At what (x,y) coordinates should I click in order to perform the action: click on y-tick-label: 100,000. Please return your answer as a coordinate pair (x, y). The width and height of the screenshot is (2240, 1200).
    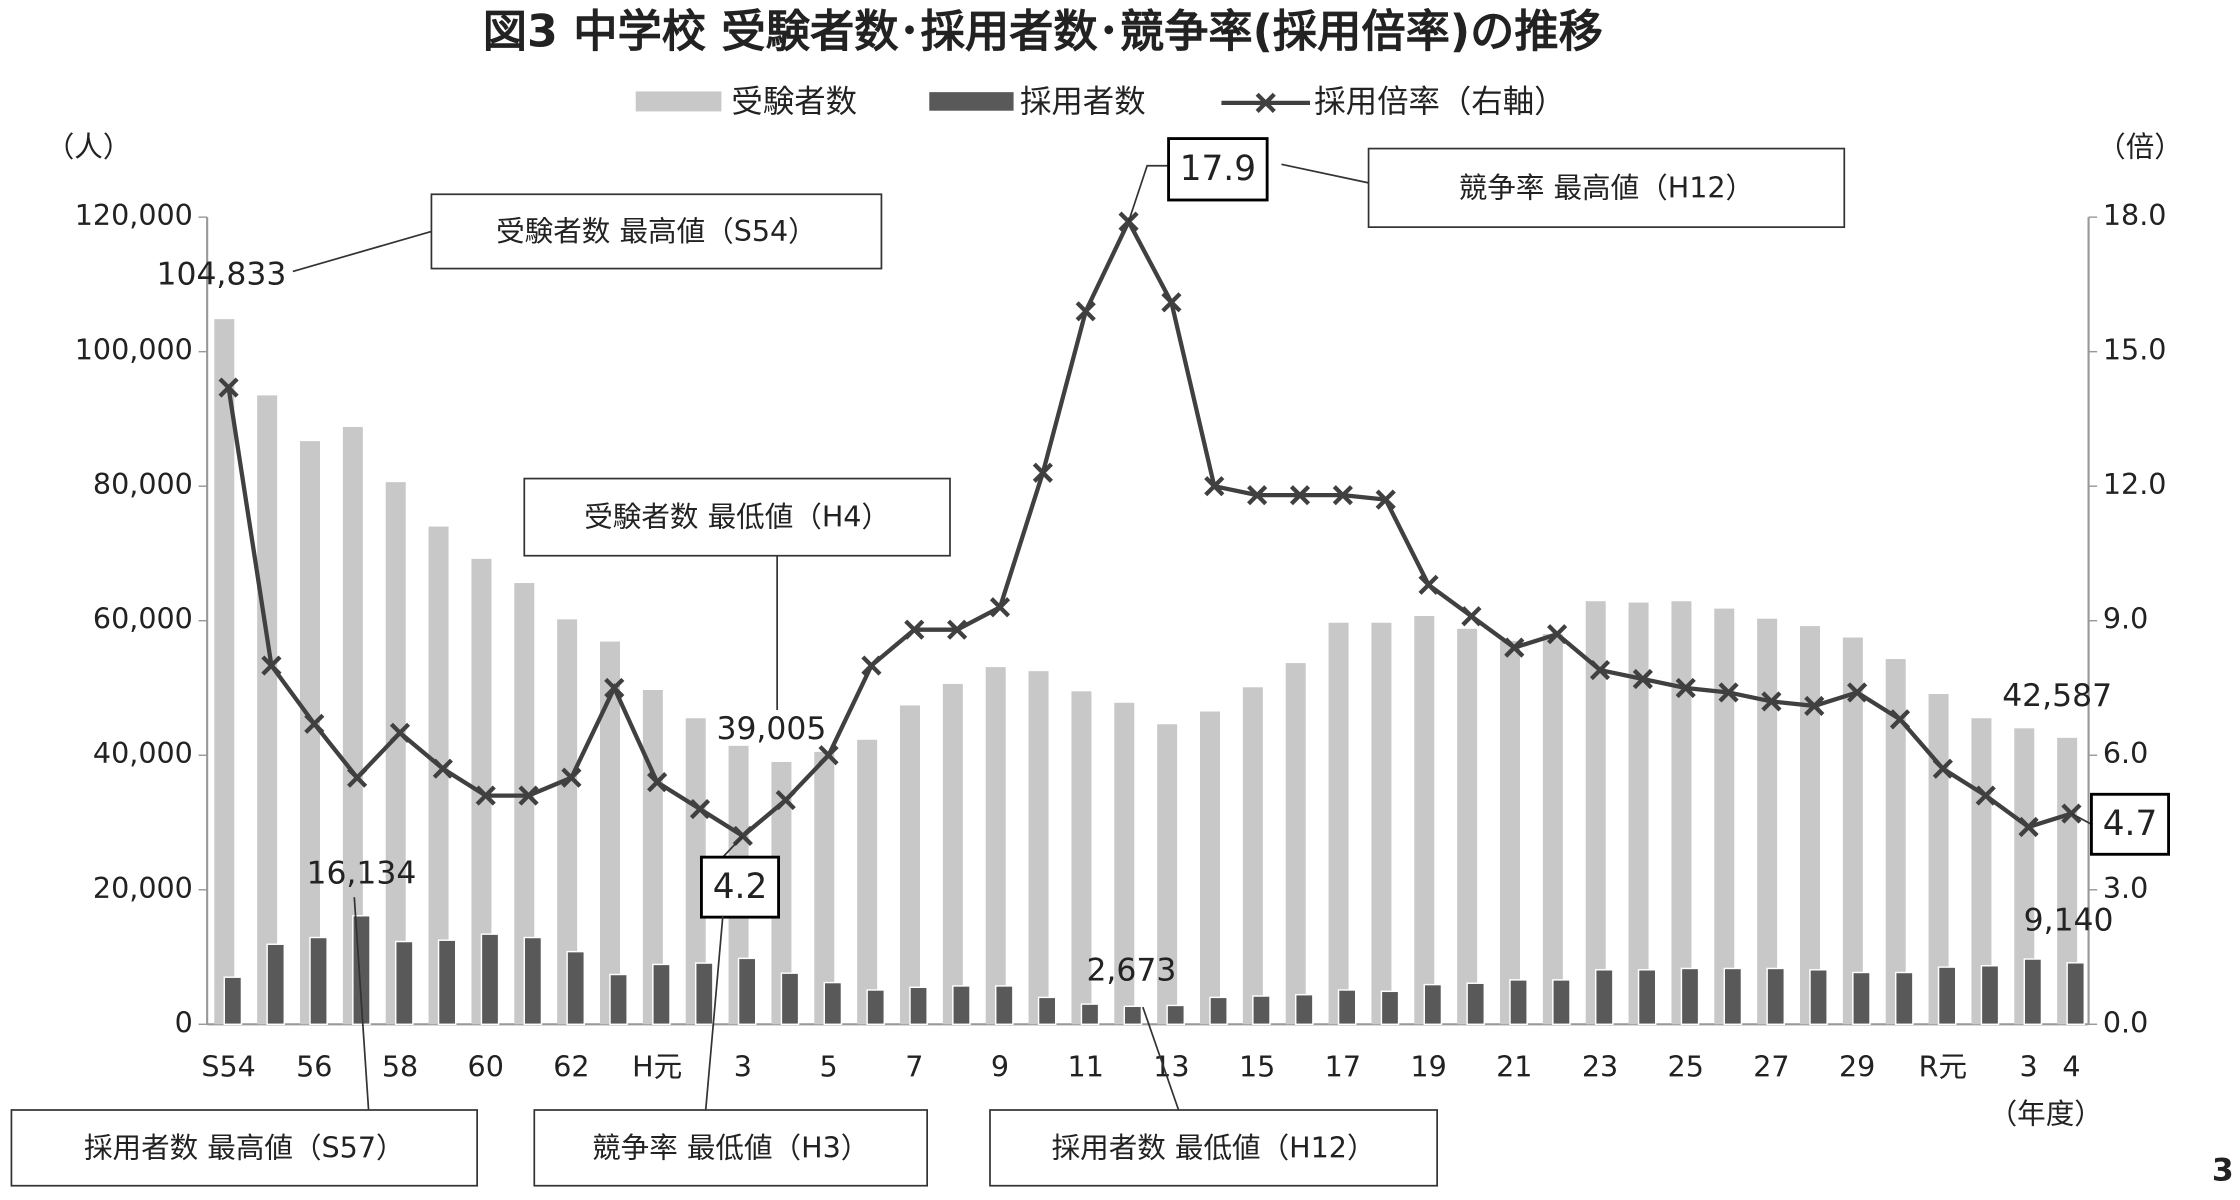
    Looking at the image, I should click on (134, 350).